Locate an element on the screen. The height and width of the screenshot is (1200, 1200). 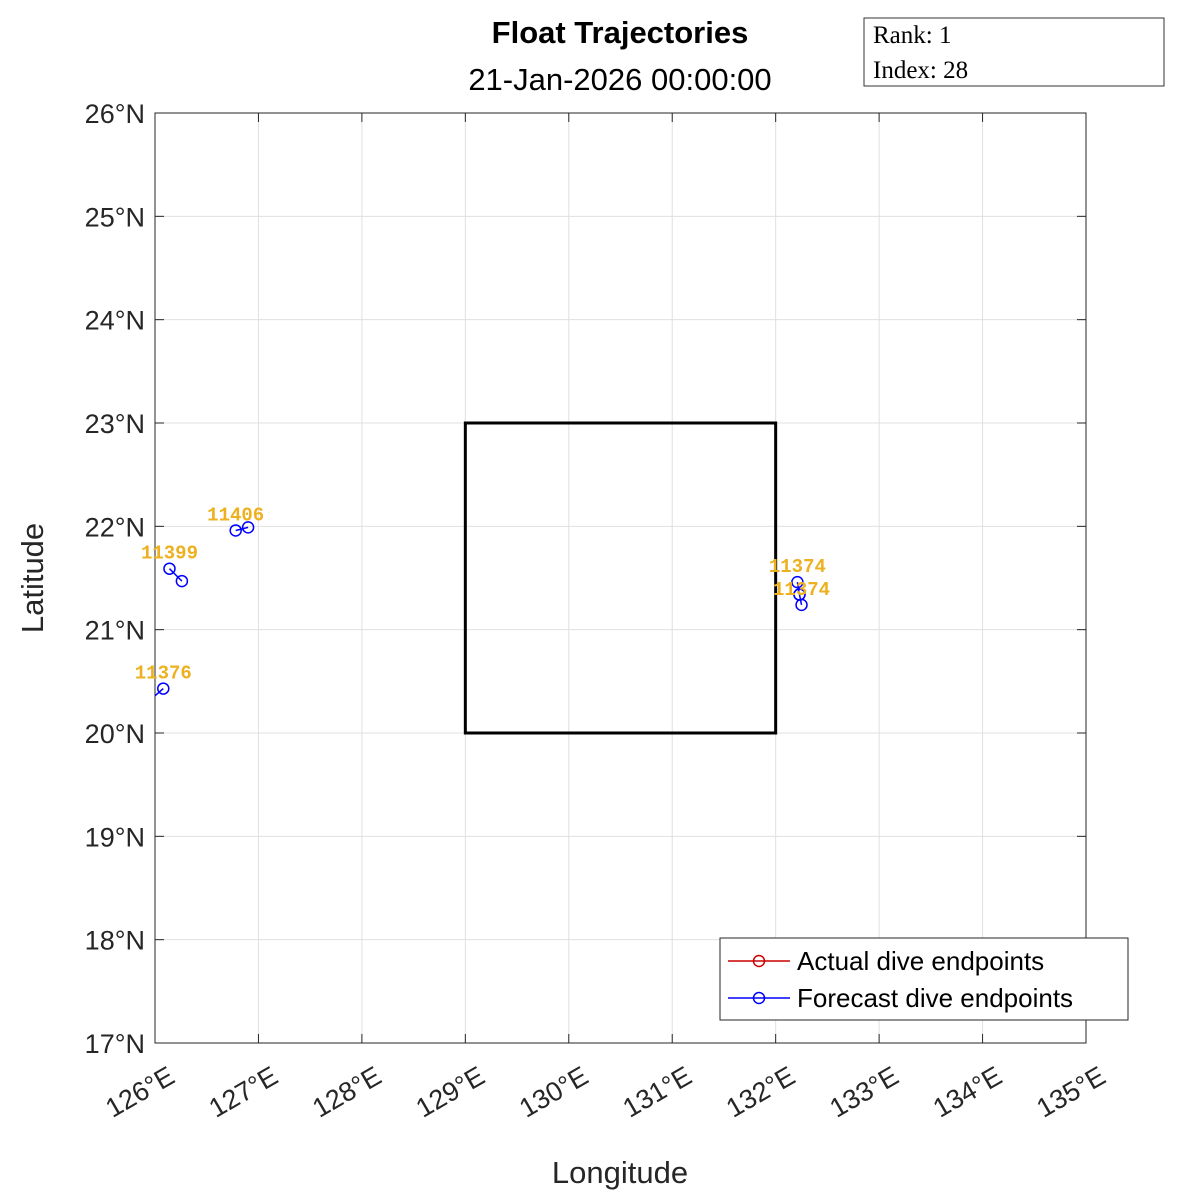
info-index: Index: 28 is located at coordinates (920, 70).